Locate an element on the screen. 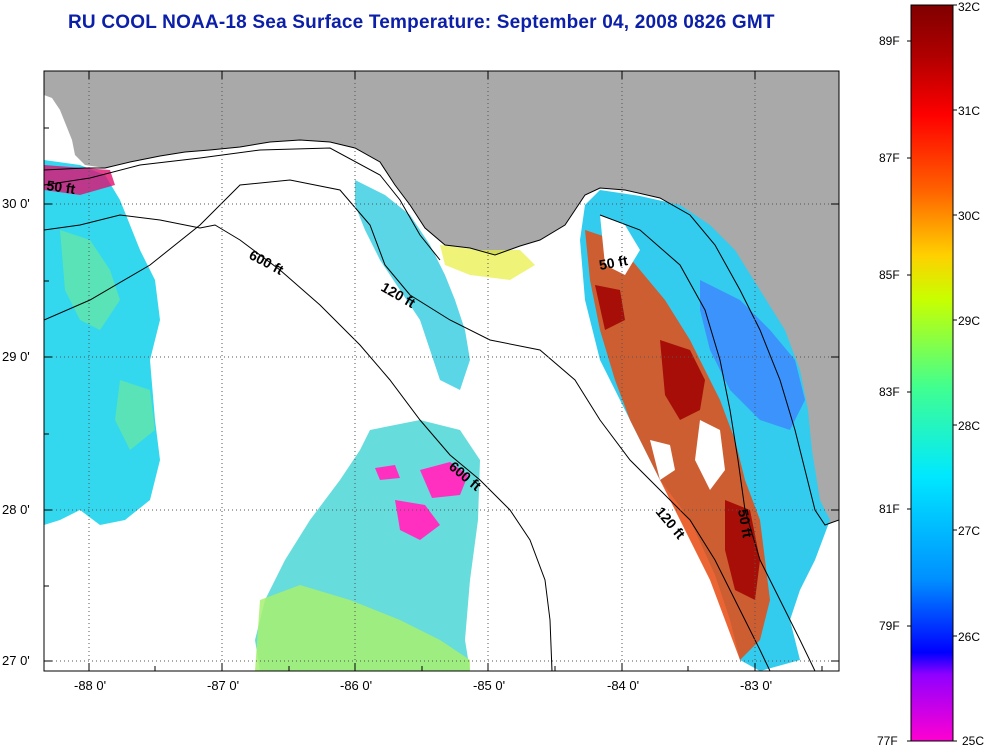  sst-big-bend-yellow is located at coordinates (487, 262).